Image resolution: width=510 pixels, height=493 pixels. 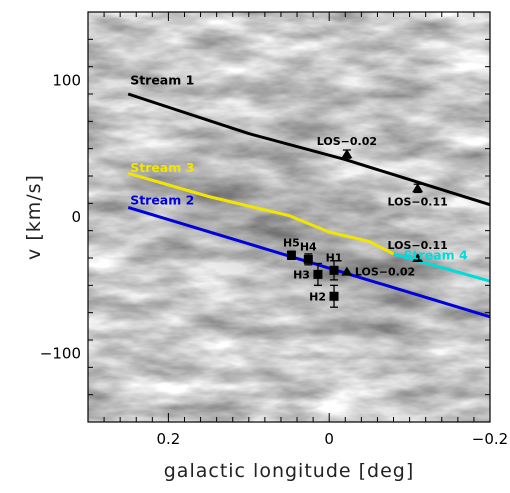 What do you see at coordinates (168, 439) in the screenshot?
I see `x-tick-label: 0.2` at bounding box center [168, 439].